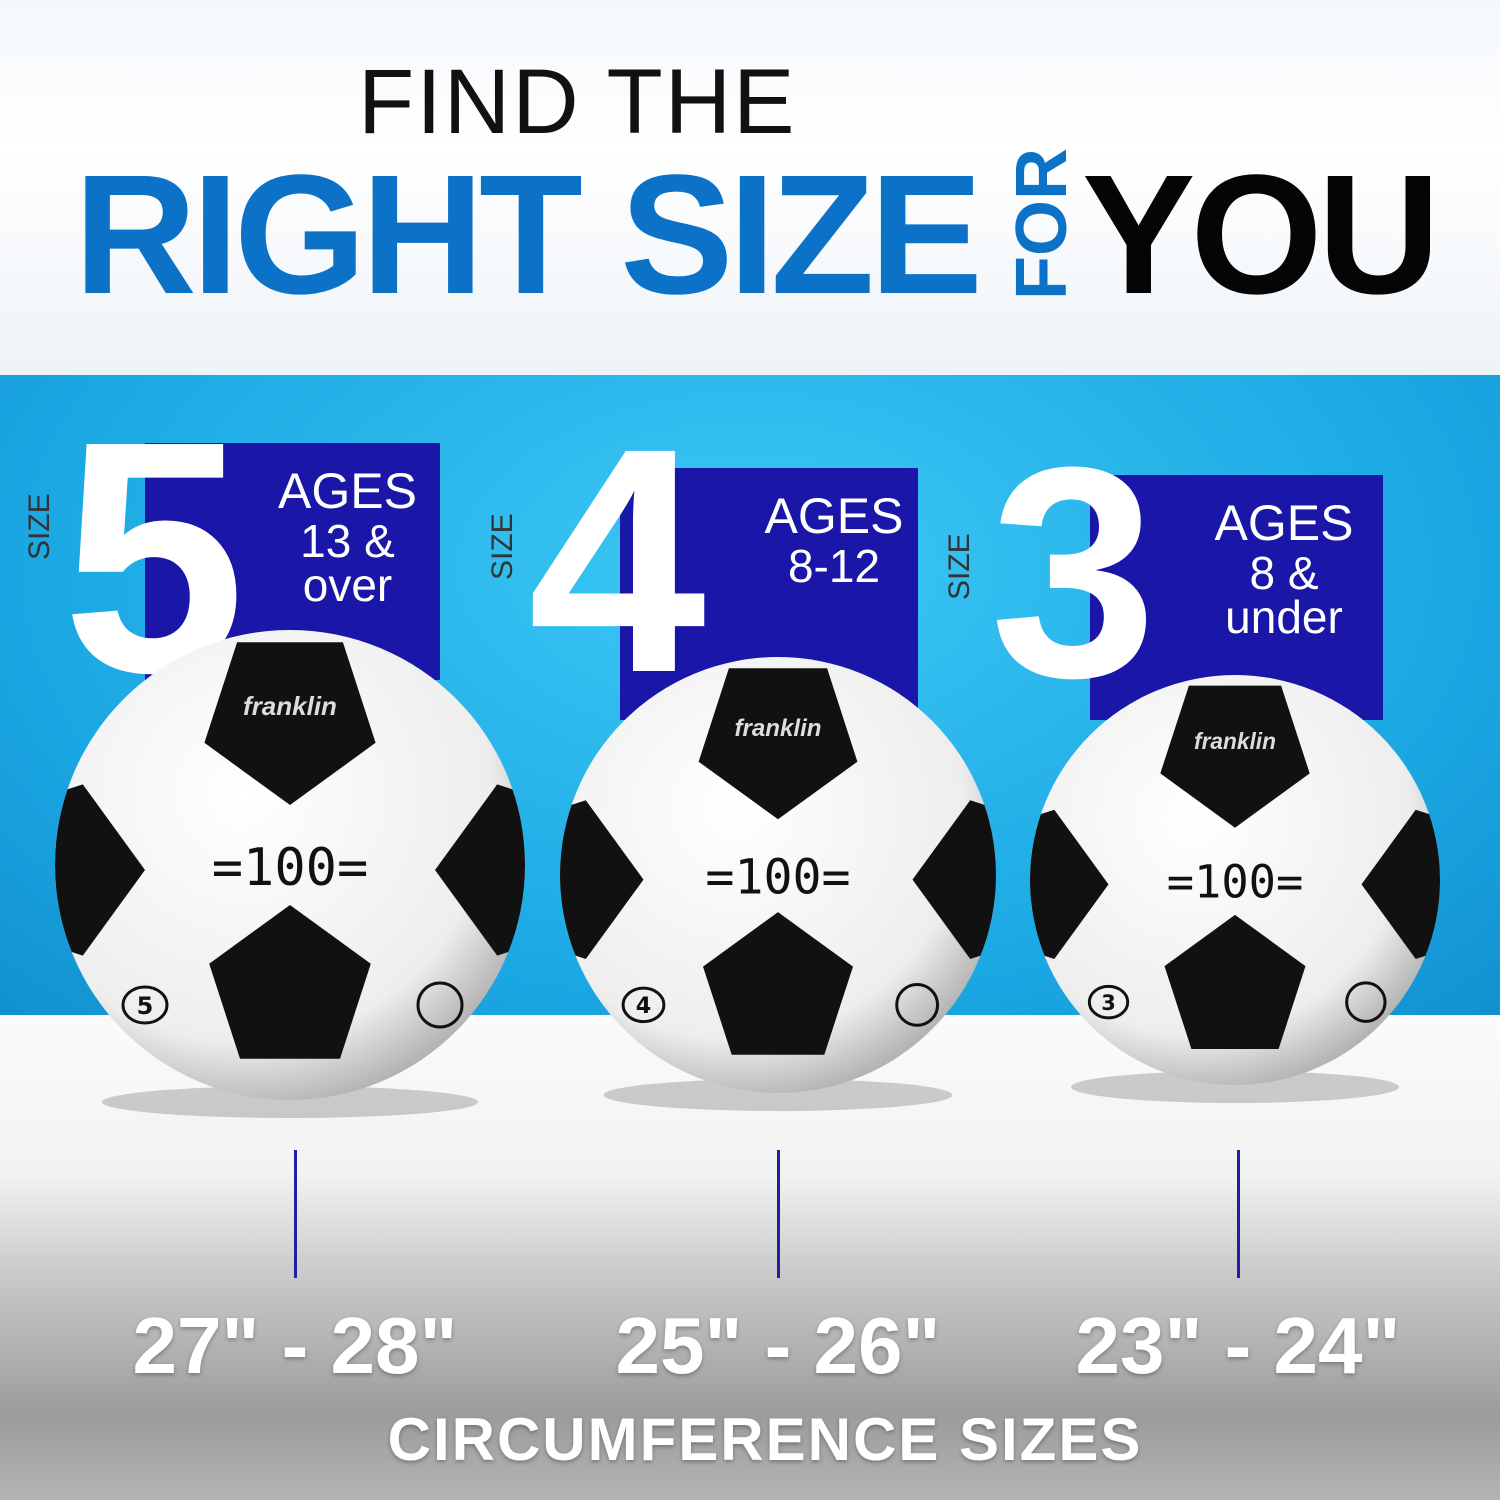  What do you see at coordinates (778, 1345) in the screenshot?
I see `circumference-size-4: 25" - 26"` at bounding box center [778, 1345].